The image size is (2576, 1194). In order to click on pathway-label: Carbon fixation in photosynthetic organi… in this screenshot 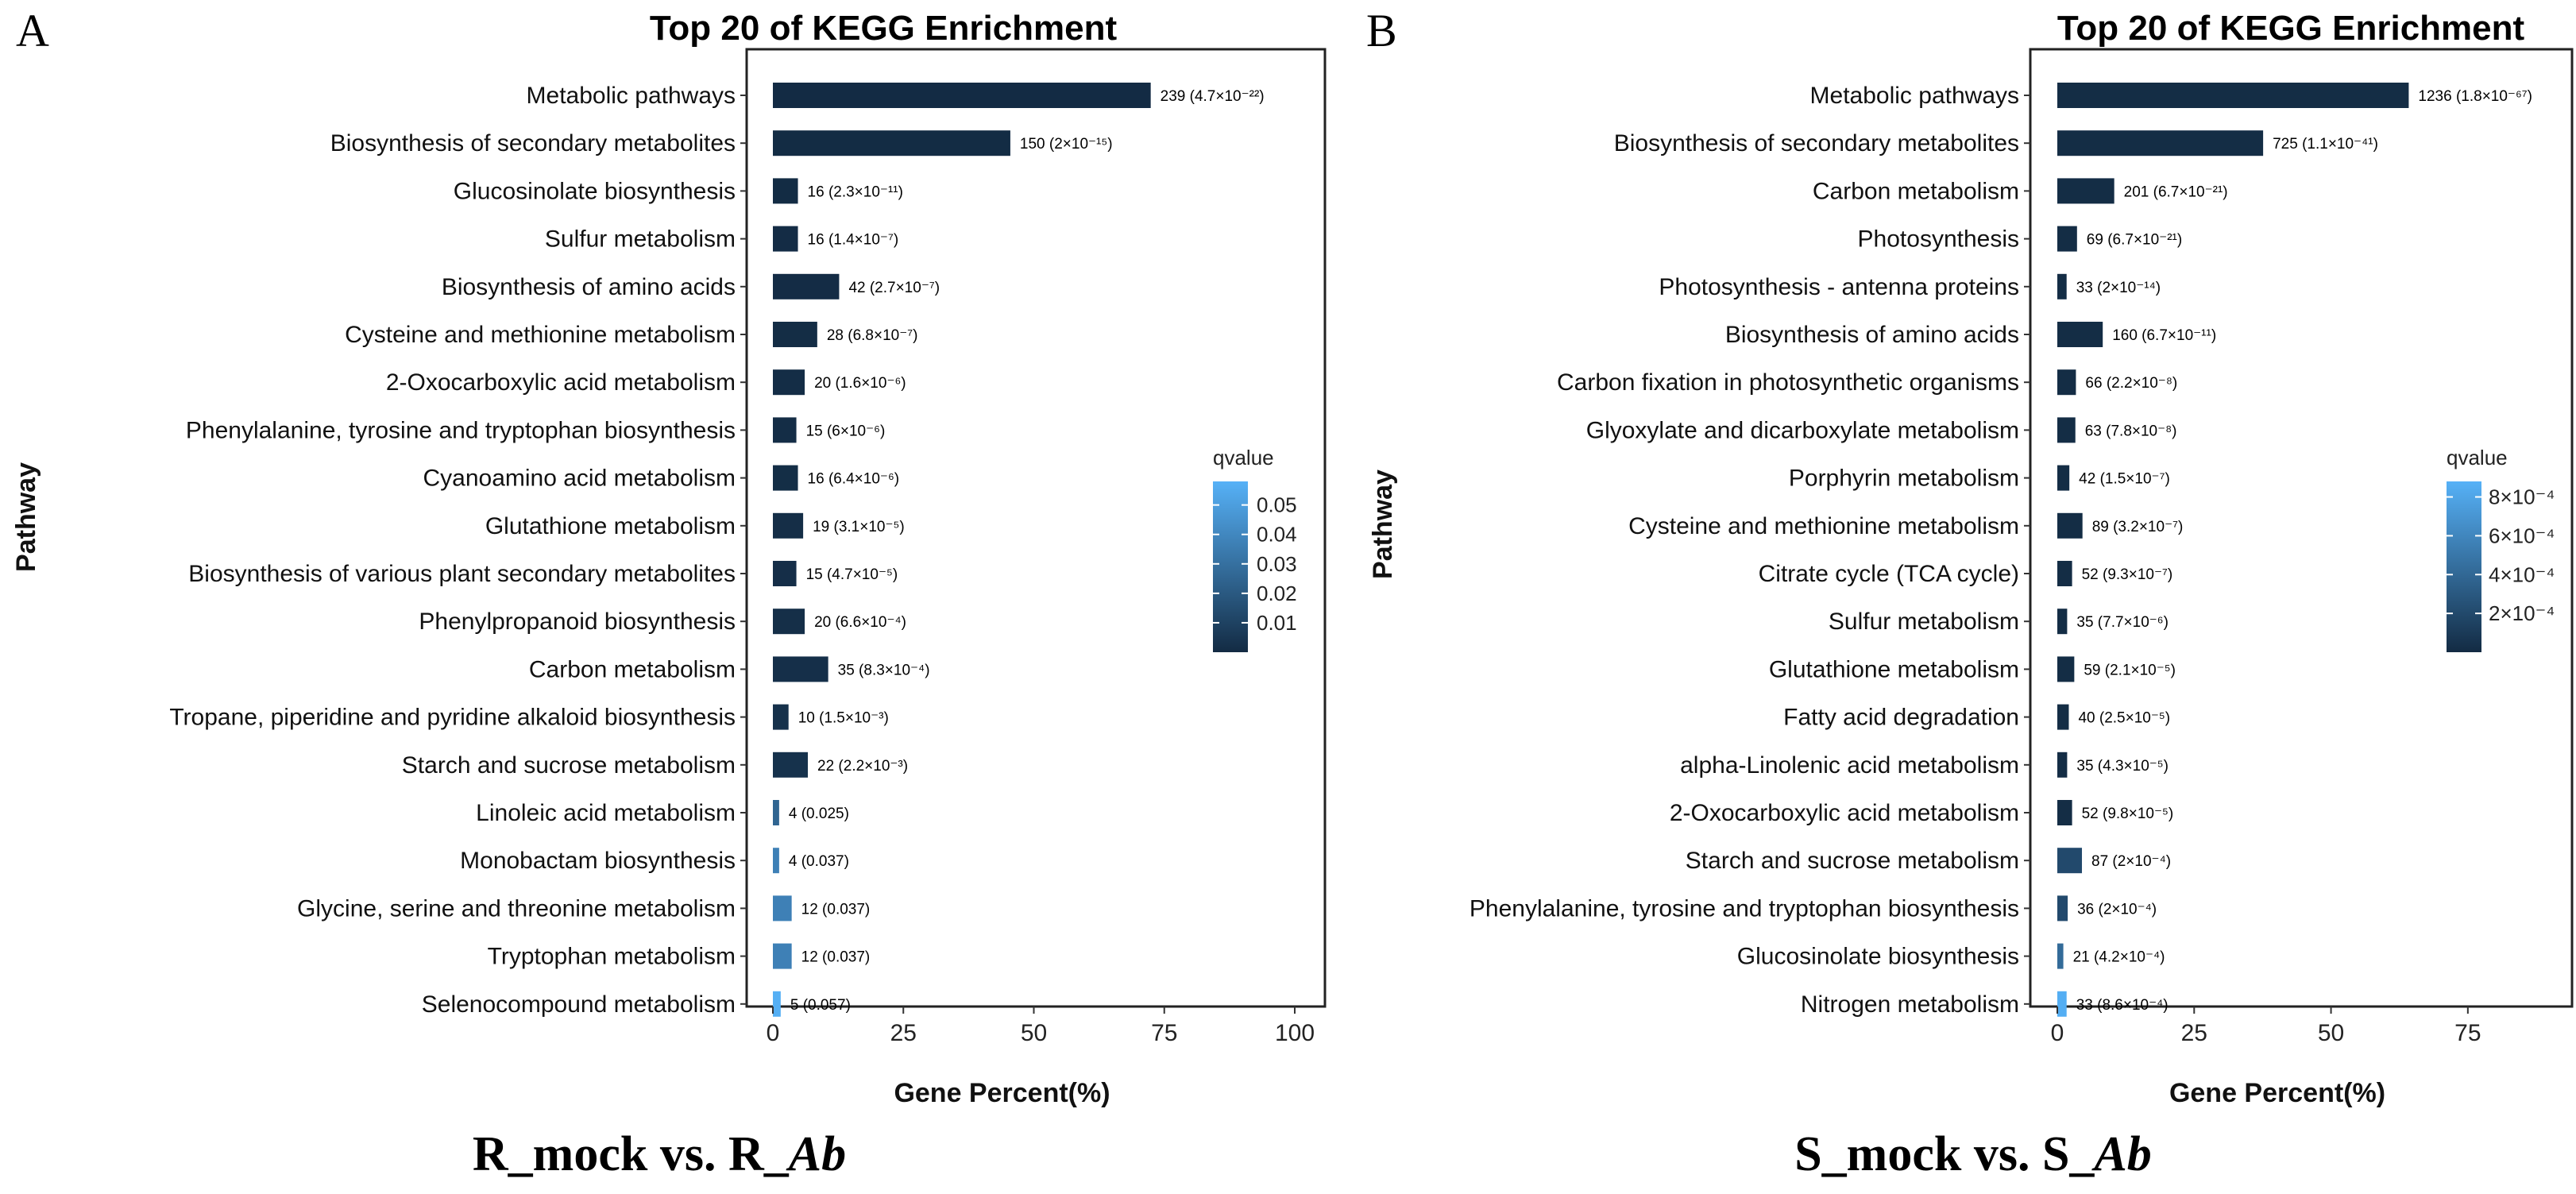, I will do `click(1788, 382)`.